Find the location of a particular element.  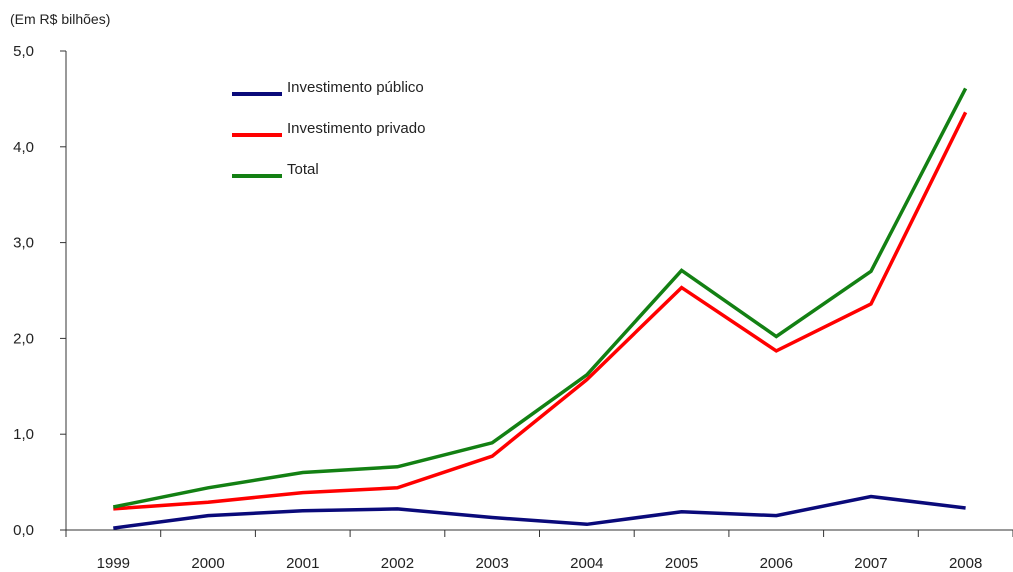

x-tick-label: 2007 is located at coordinates (870, 563).